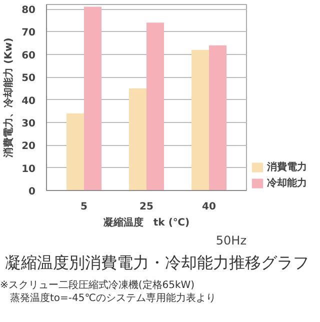 Image resolution: width=320 pixels, height=322 pixels. I want to click on y-axis-title: 消費電力、冷却能力 (Kw), so click(8, 98).